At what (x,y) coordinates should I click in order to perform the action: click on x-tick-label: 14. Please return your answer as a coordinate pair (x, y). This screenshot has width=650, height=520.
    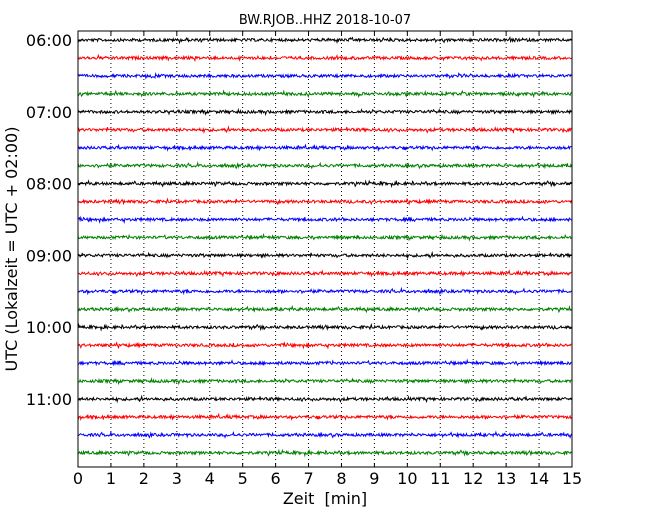
    Looking at the image, I should click on (539, 478).